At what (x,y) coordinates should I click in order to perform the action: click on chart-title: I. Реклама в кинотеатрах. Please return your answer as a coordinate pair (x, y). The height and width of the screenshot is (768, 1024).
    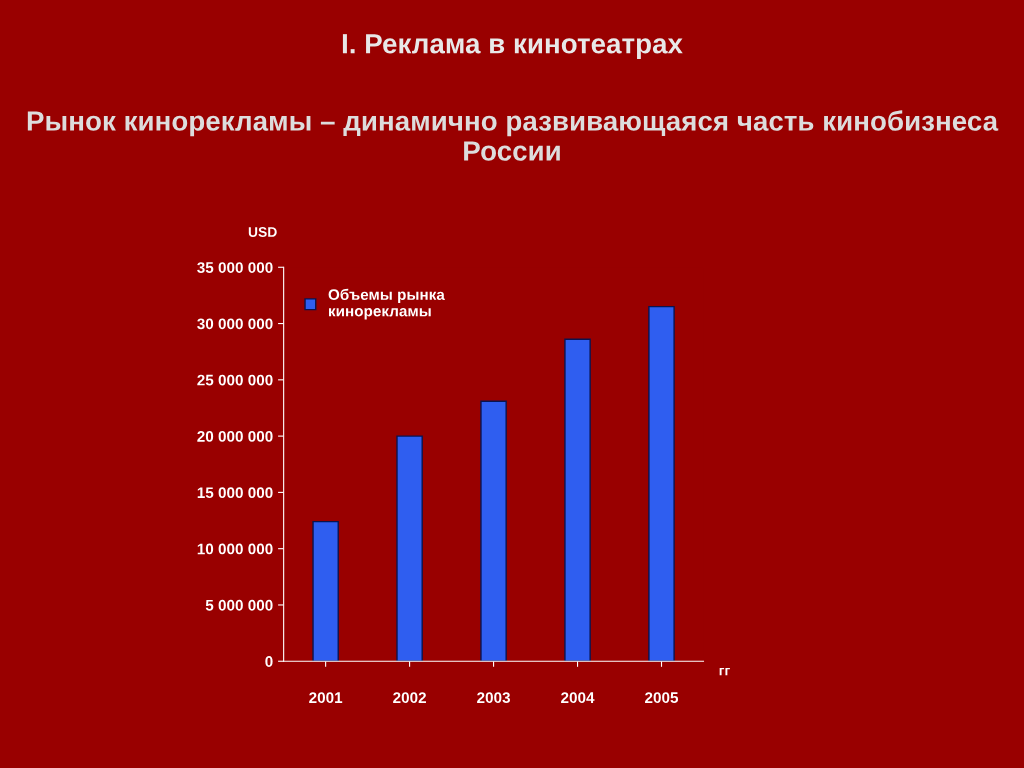
    Looking at the image, I should click on (512, 47).